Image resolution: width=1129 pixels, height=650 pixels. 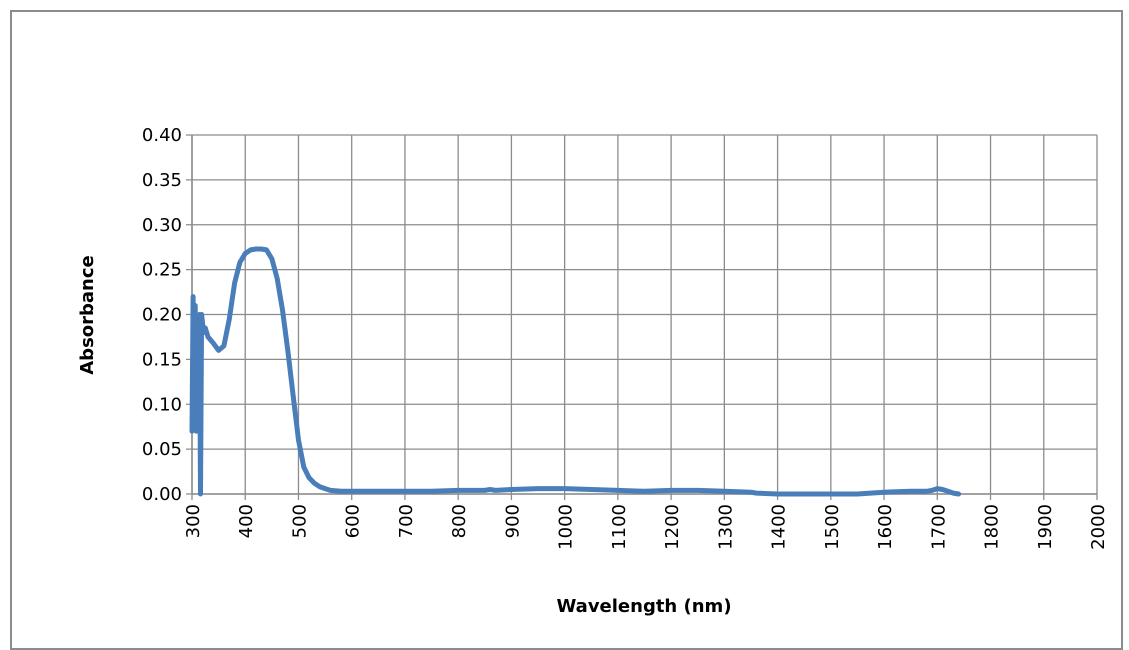 I want to click on x-tick-label: 900, so click(x=512, y=521).